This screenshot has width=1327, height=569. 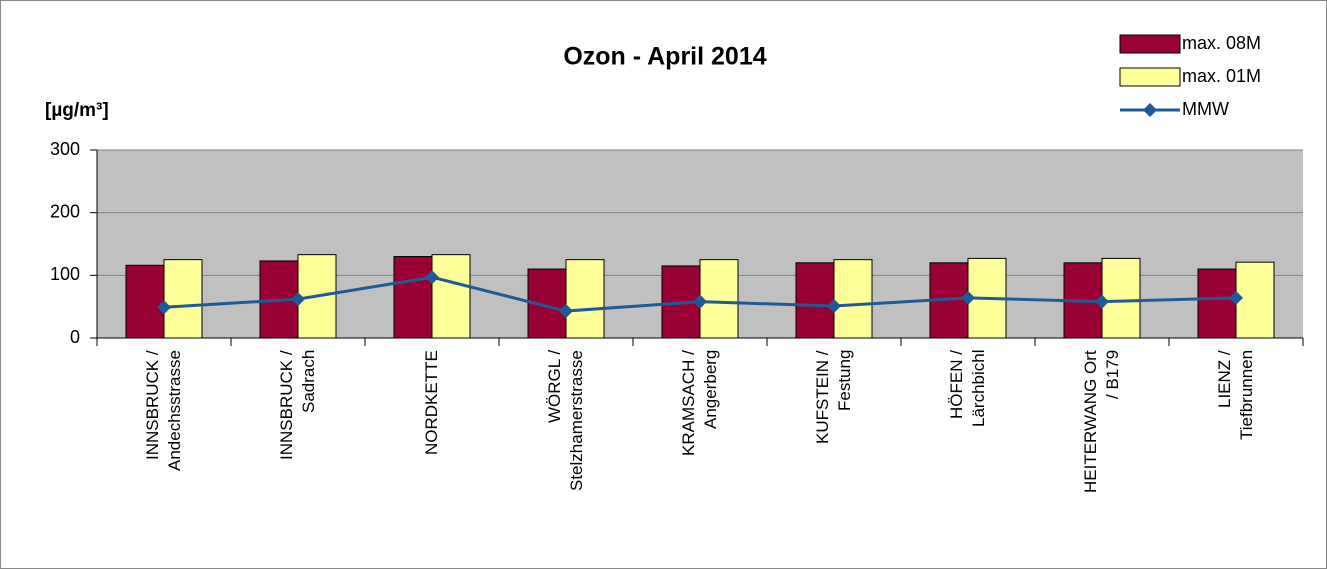 I want to click on legend-label: max. 08M, so click(x=1221, y=43).